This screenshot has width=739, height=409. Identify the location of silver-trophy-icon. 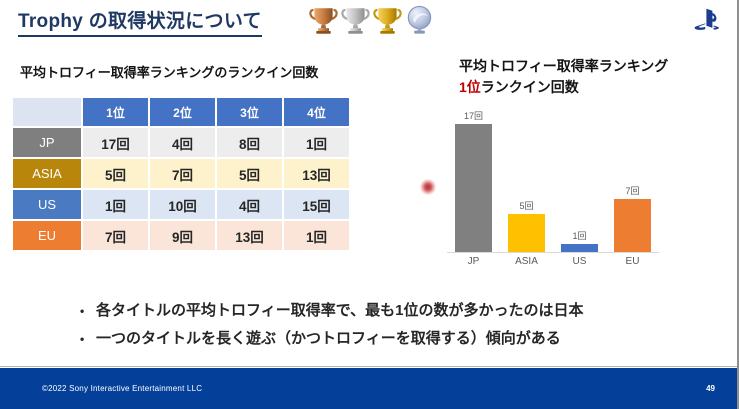
(355, 21).